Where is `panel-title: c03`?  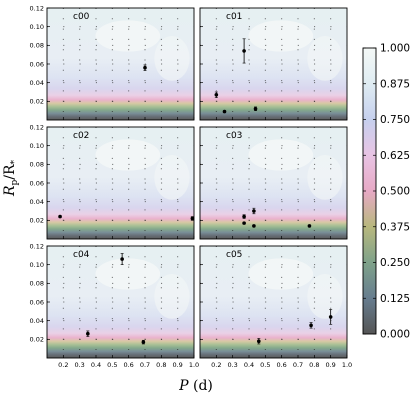
panel-title: c03 is located at coordinates (234, 136).